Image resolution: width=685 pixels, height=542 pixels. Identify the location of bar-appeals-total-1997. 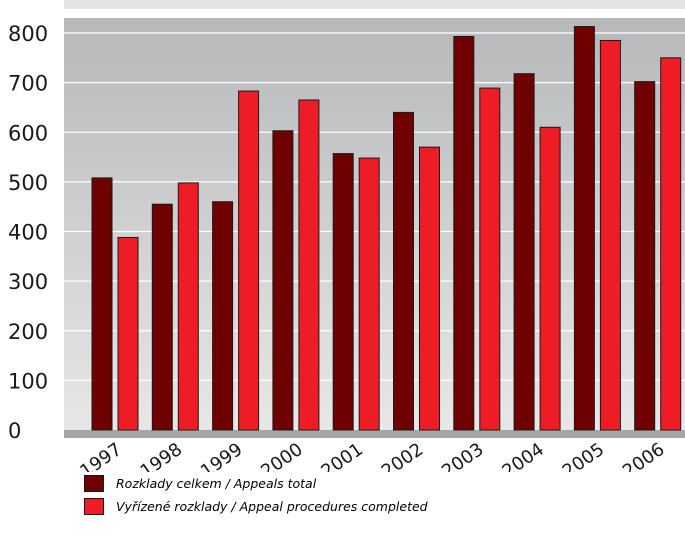
(102, 304).